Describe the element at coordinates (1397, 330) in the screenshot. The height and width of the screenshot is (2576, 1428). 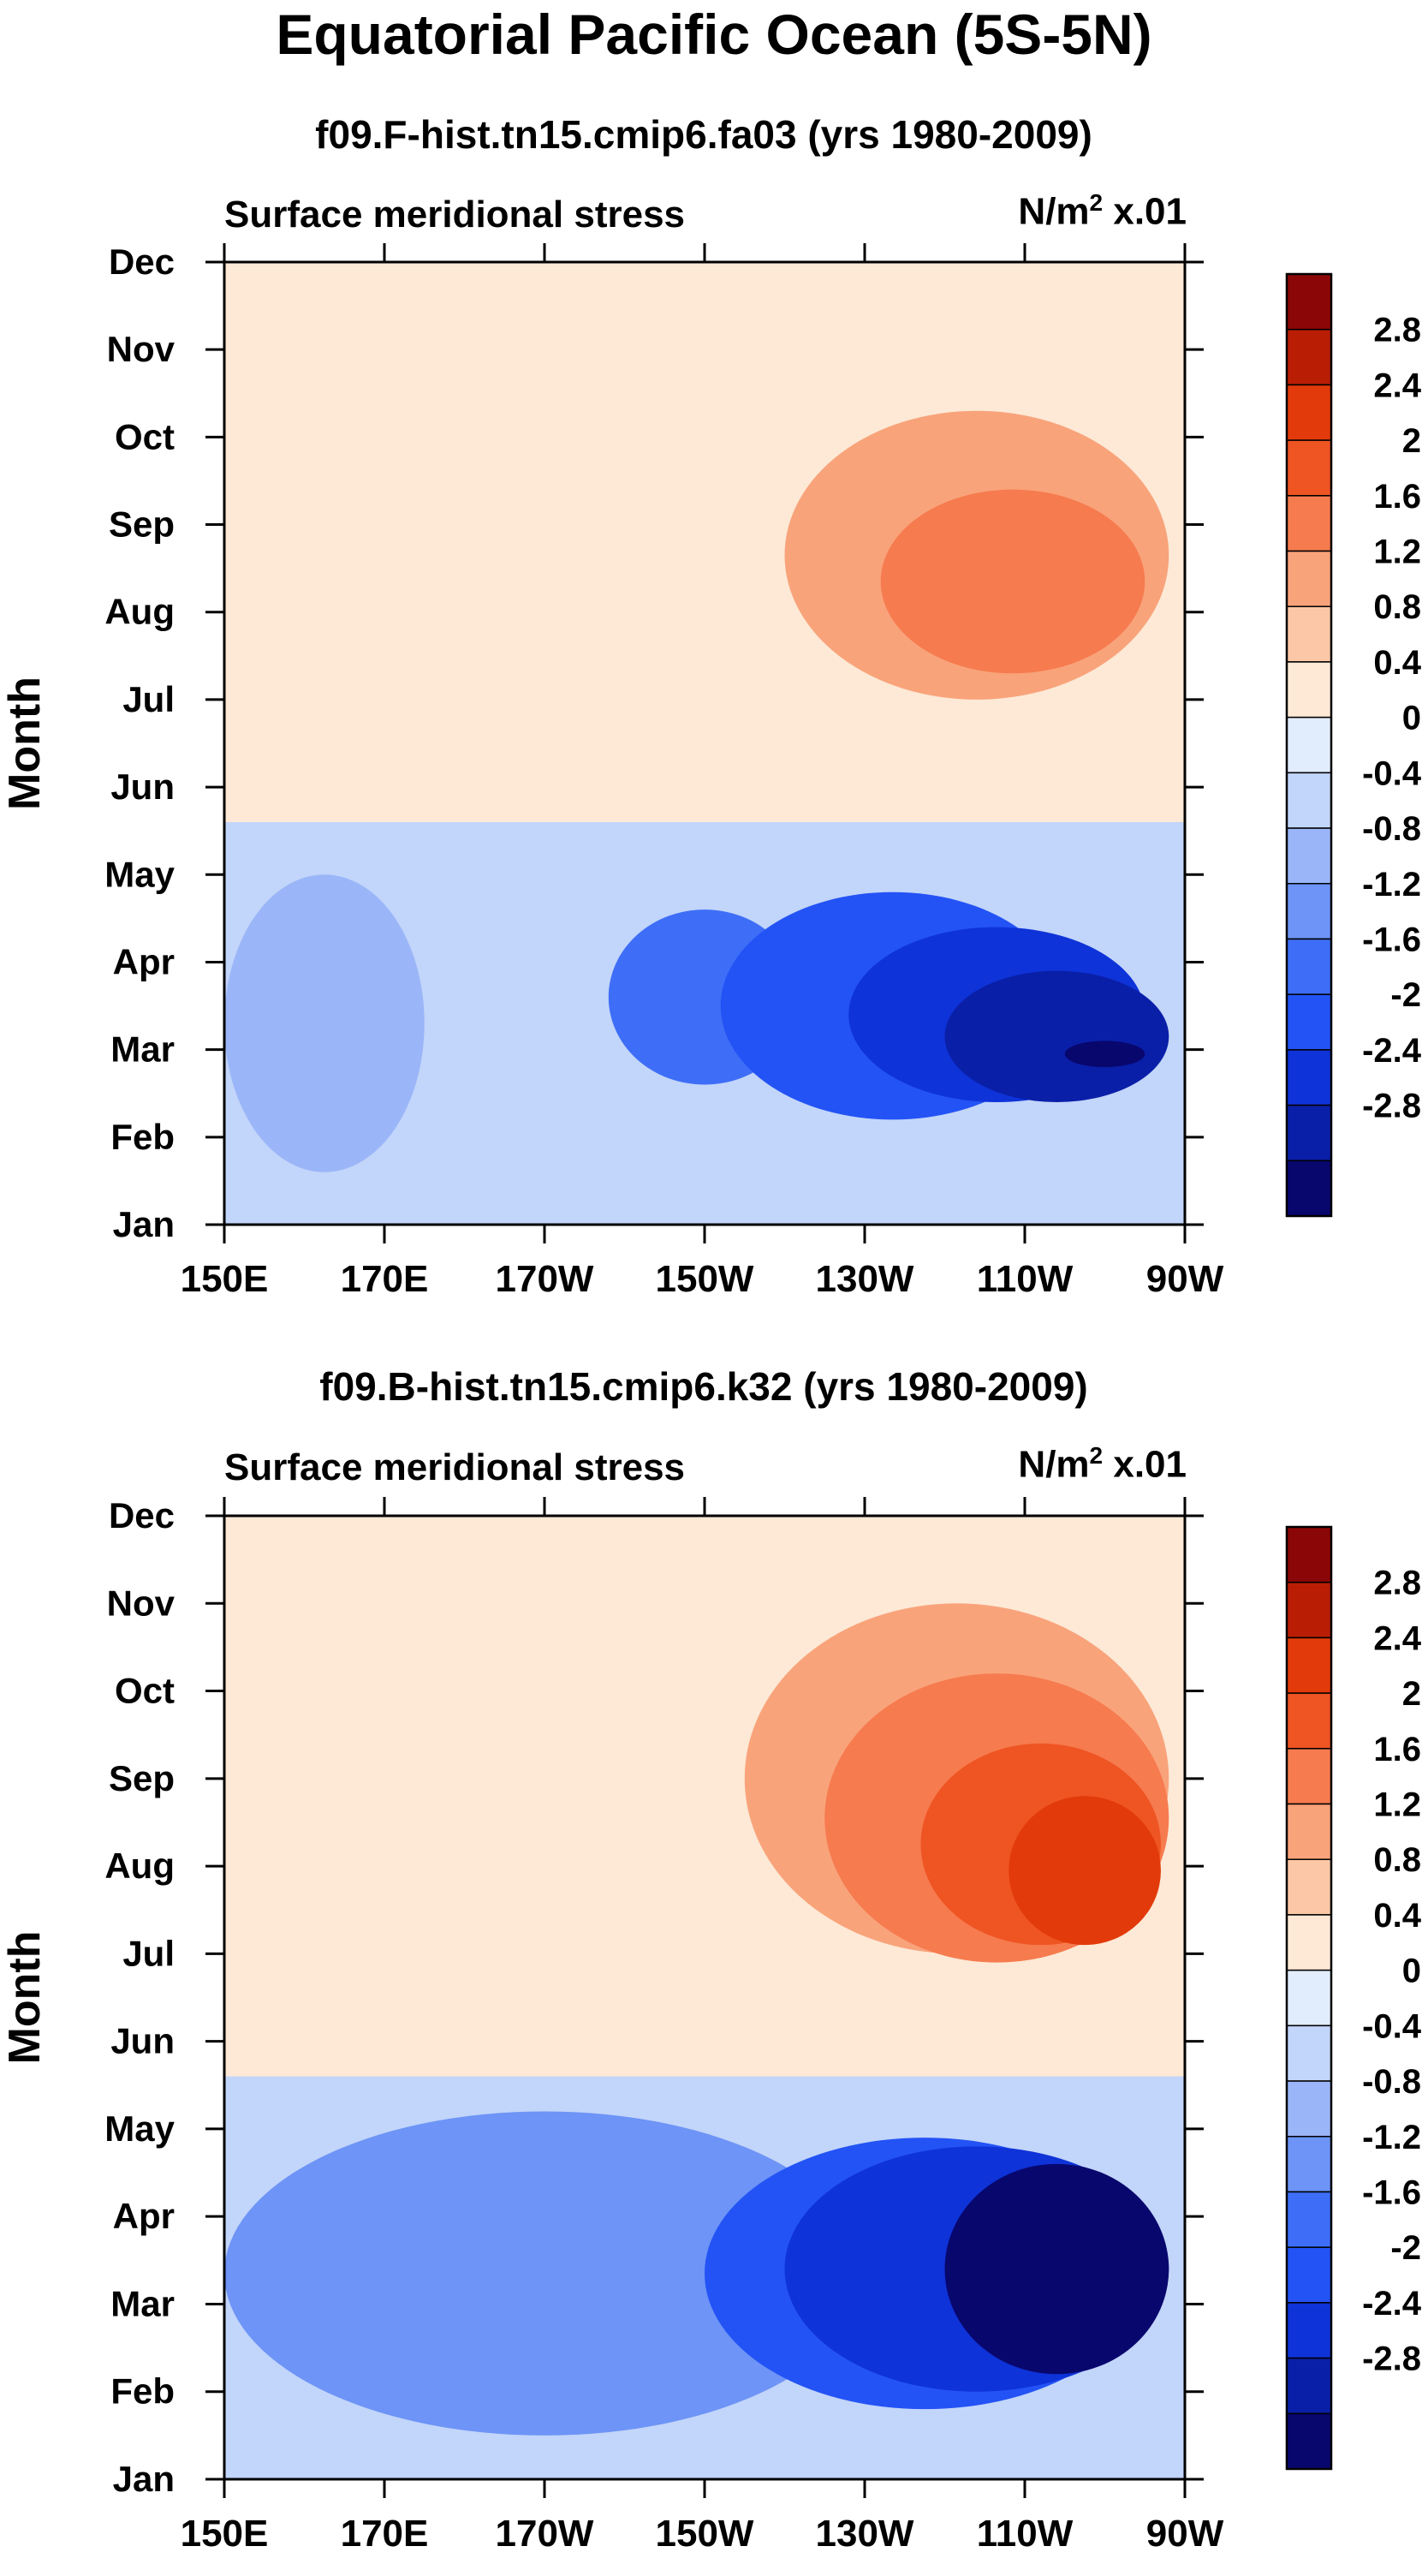
I see `panel-1-colorbar-label: 2.8` at that location.